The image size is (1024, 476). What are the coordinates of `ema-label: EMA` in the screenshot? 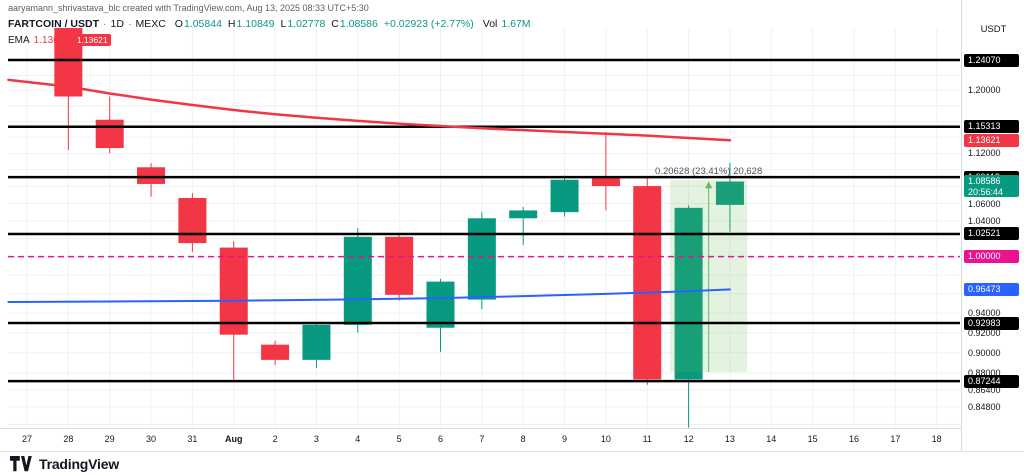 It's located at (19, 40).